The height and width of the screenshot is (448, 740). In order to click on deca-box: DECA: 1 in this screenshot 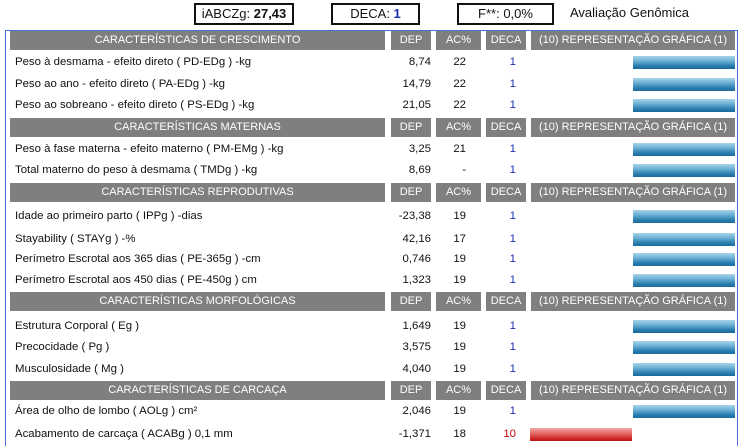, I will do `click(375, 14)`.